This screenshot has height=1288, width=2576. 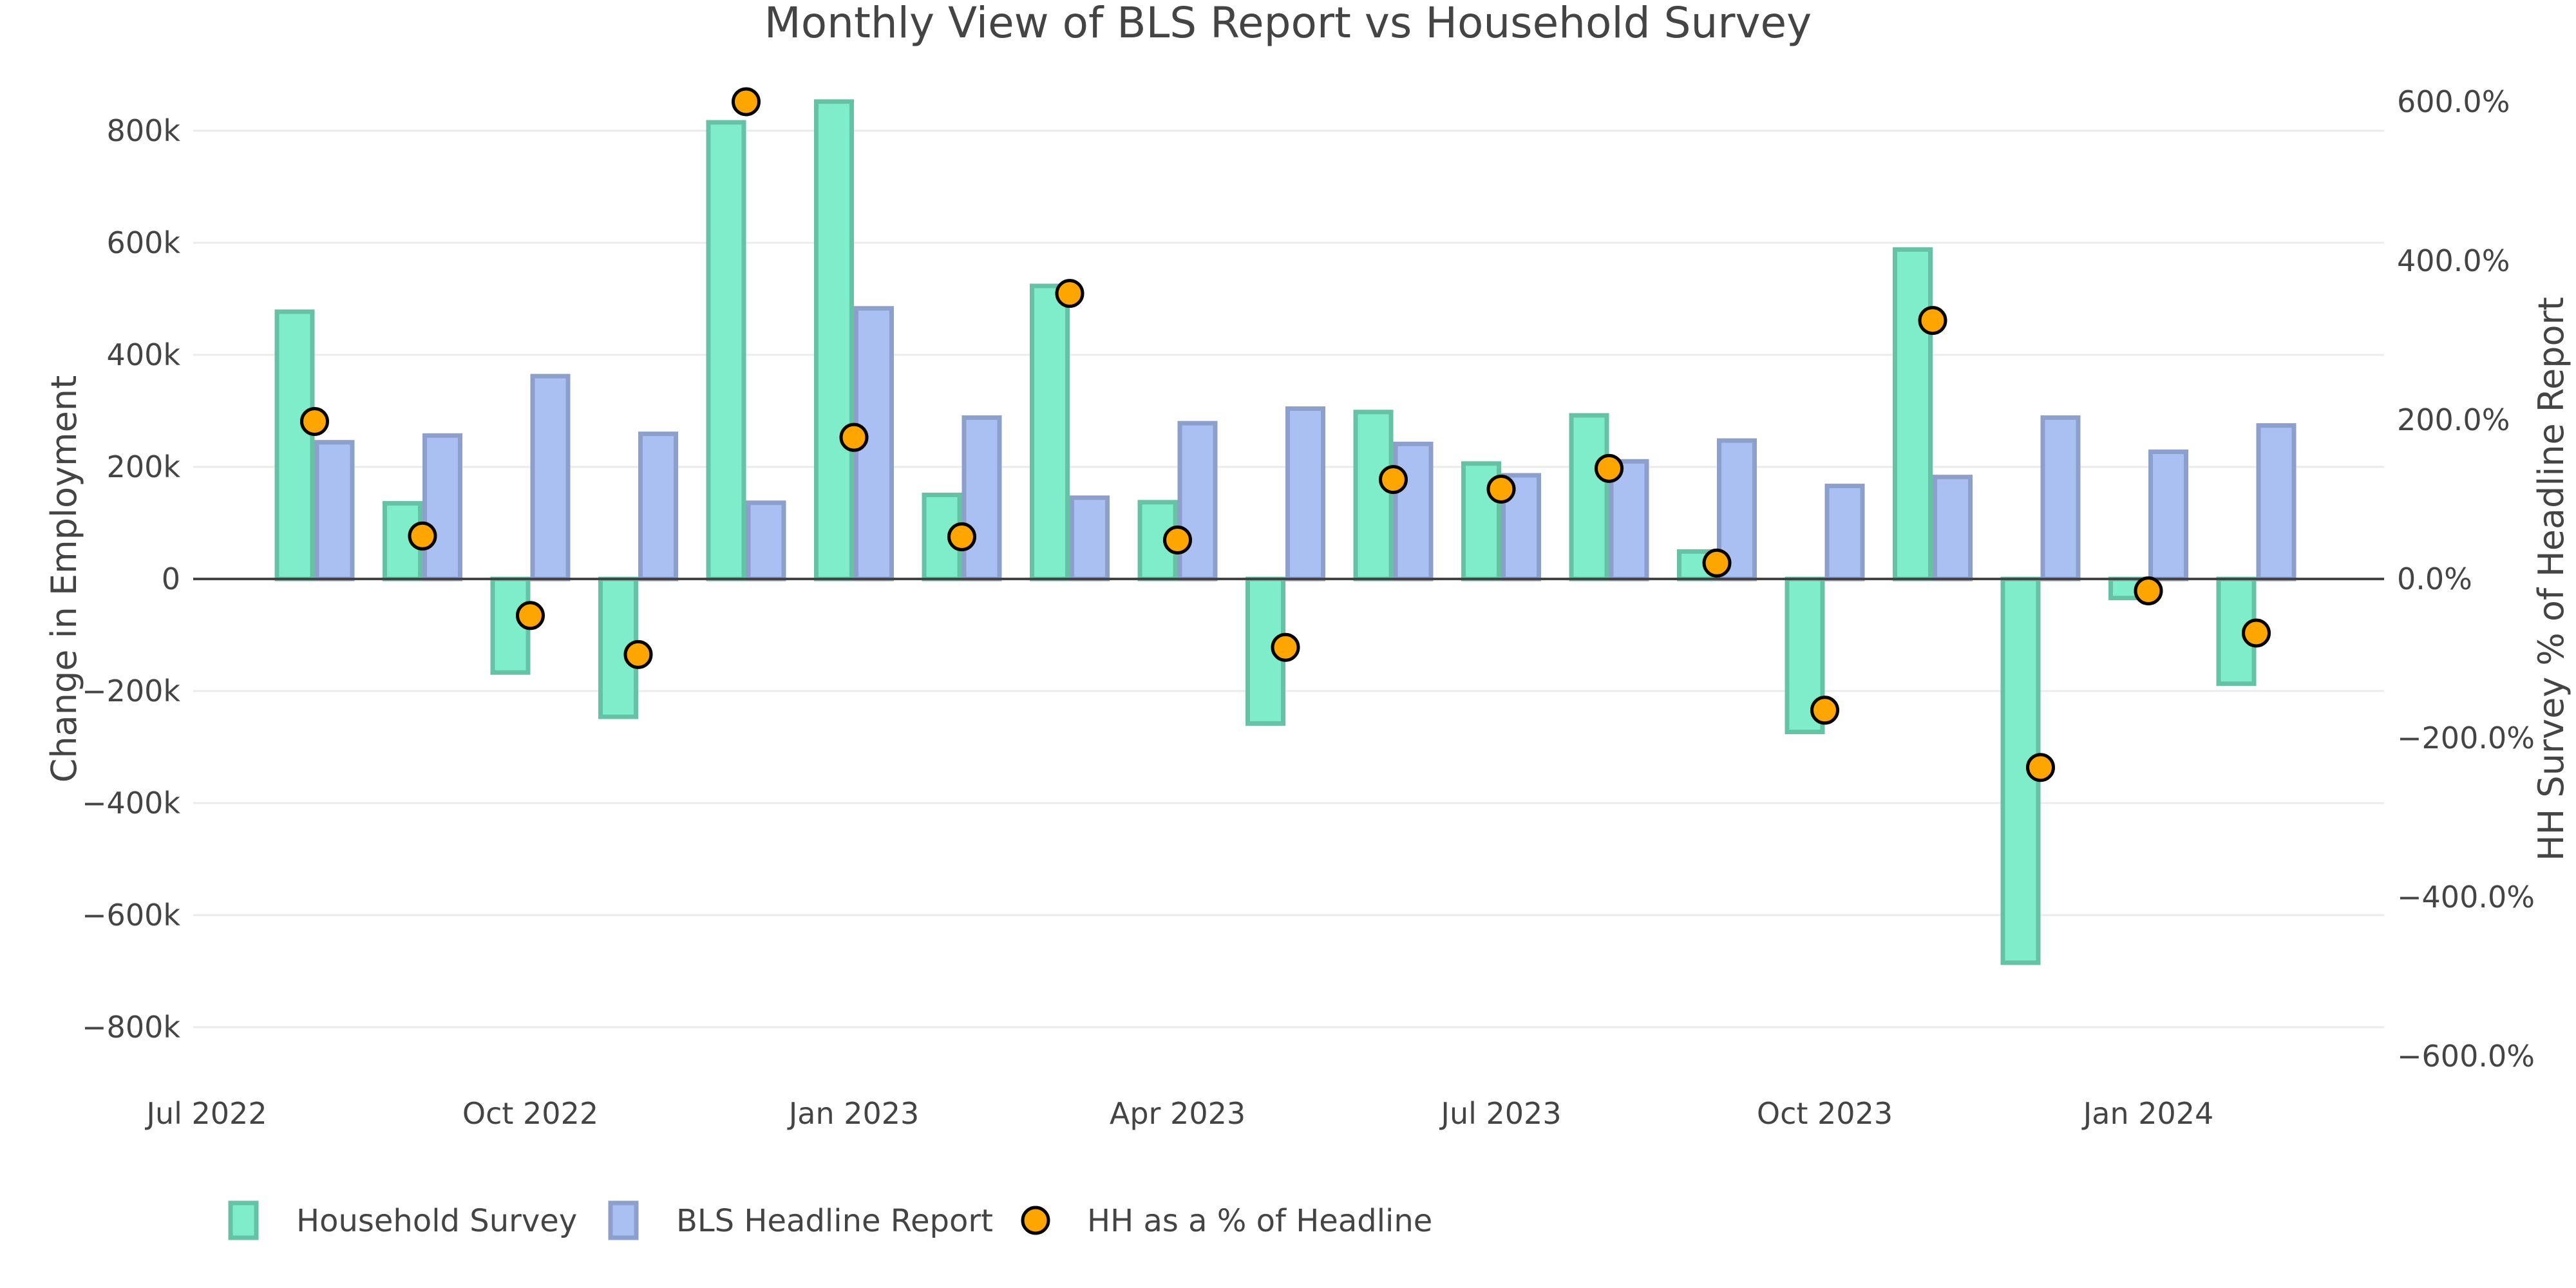 I want to click on y-tick-label: −400k, so click(x=131, y=803).